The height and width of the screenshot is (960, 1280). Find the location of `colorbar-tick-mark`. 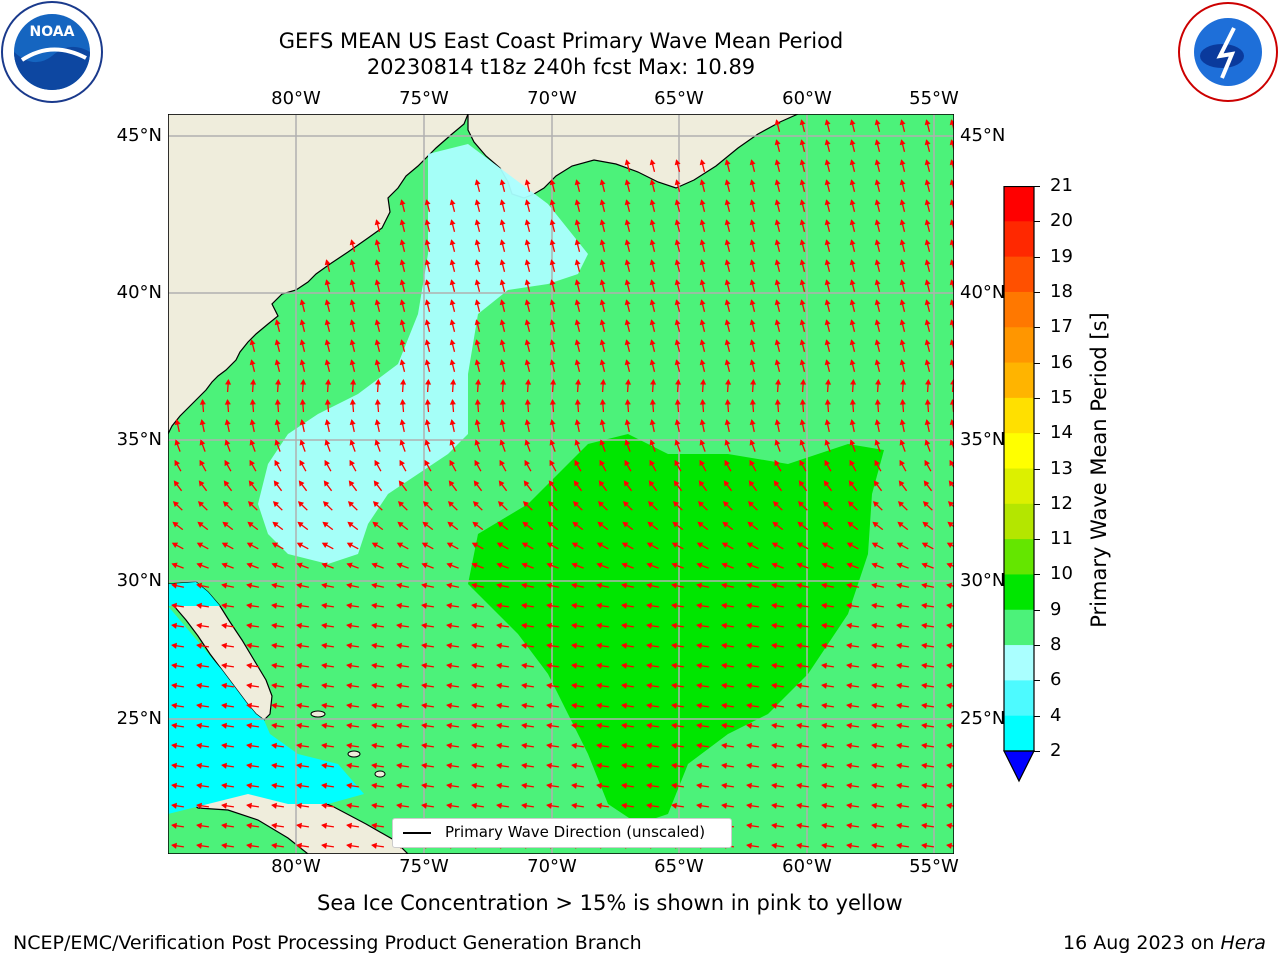

colorbar-tick-mark is located at coordinates (1037, 292).